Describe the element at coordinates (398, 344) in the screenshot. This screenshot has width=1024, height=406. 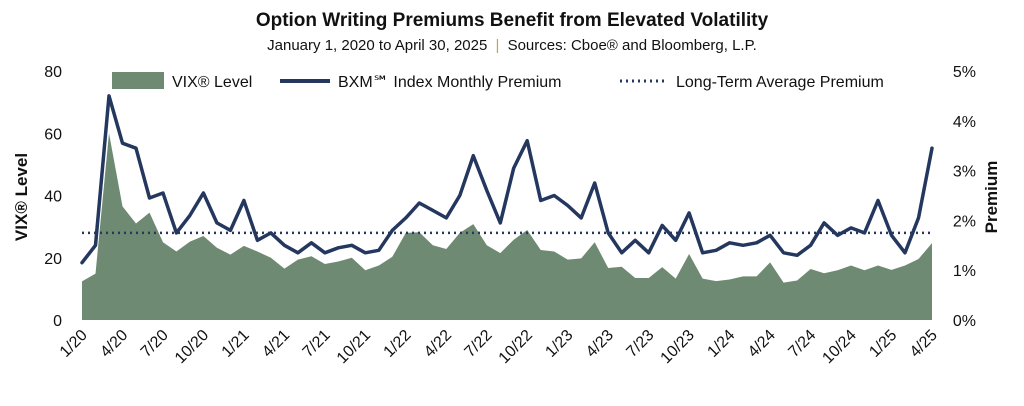
I see `x-tick-label: 1/22` at that location.